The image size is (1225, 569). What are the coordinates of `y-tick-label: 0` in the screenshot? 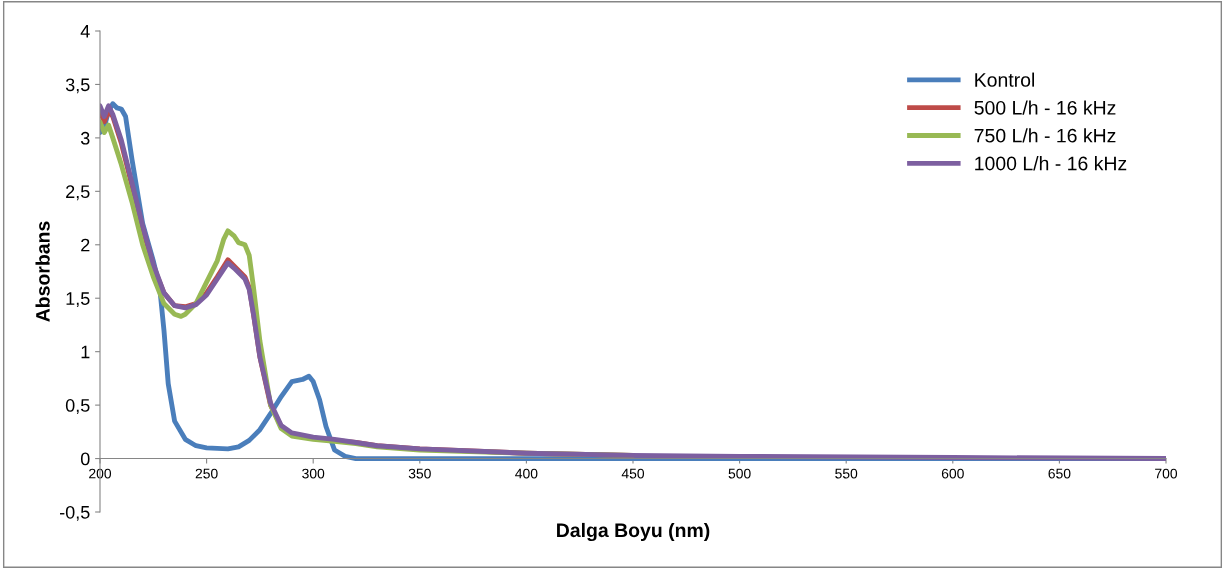 It's located at (85, 459).